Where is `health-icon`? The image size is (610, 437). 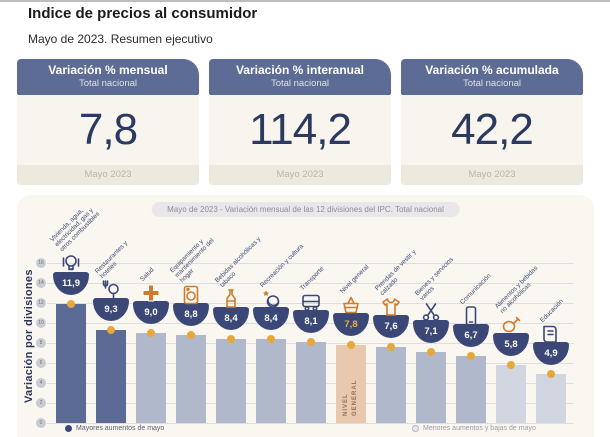
health-icon is located at coordinates (151, 293).